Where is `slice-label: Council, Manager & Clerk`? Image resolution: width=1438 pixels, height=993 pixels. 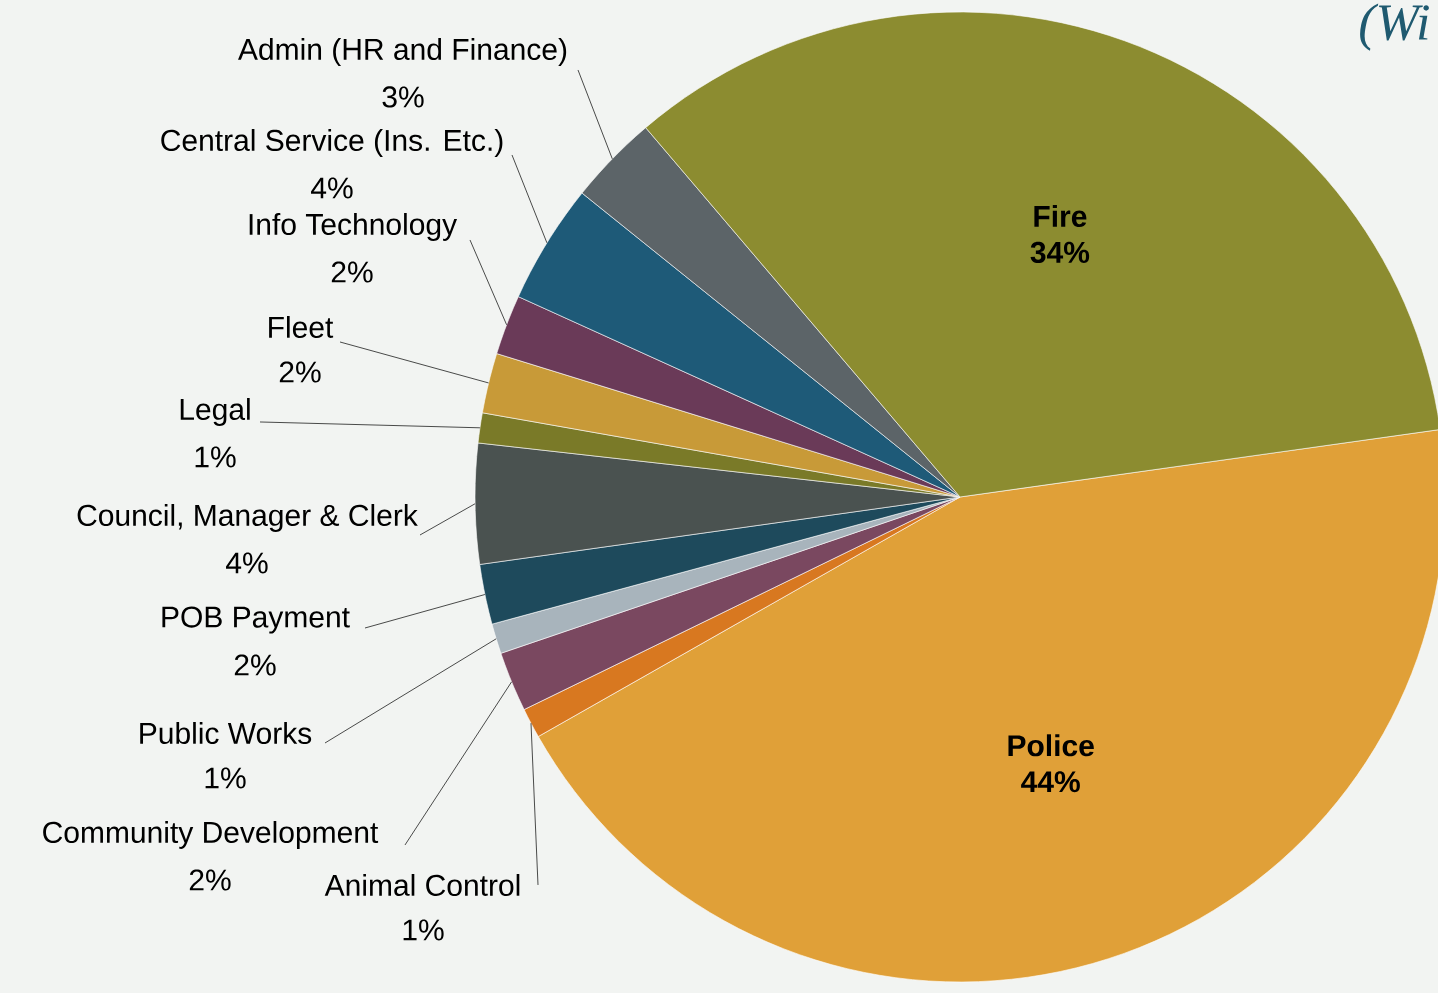
slice-label: Council, Manager & Clerk is located at coordinates (247, 518).